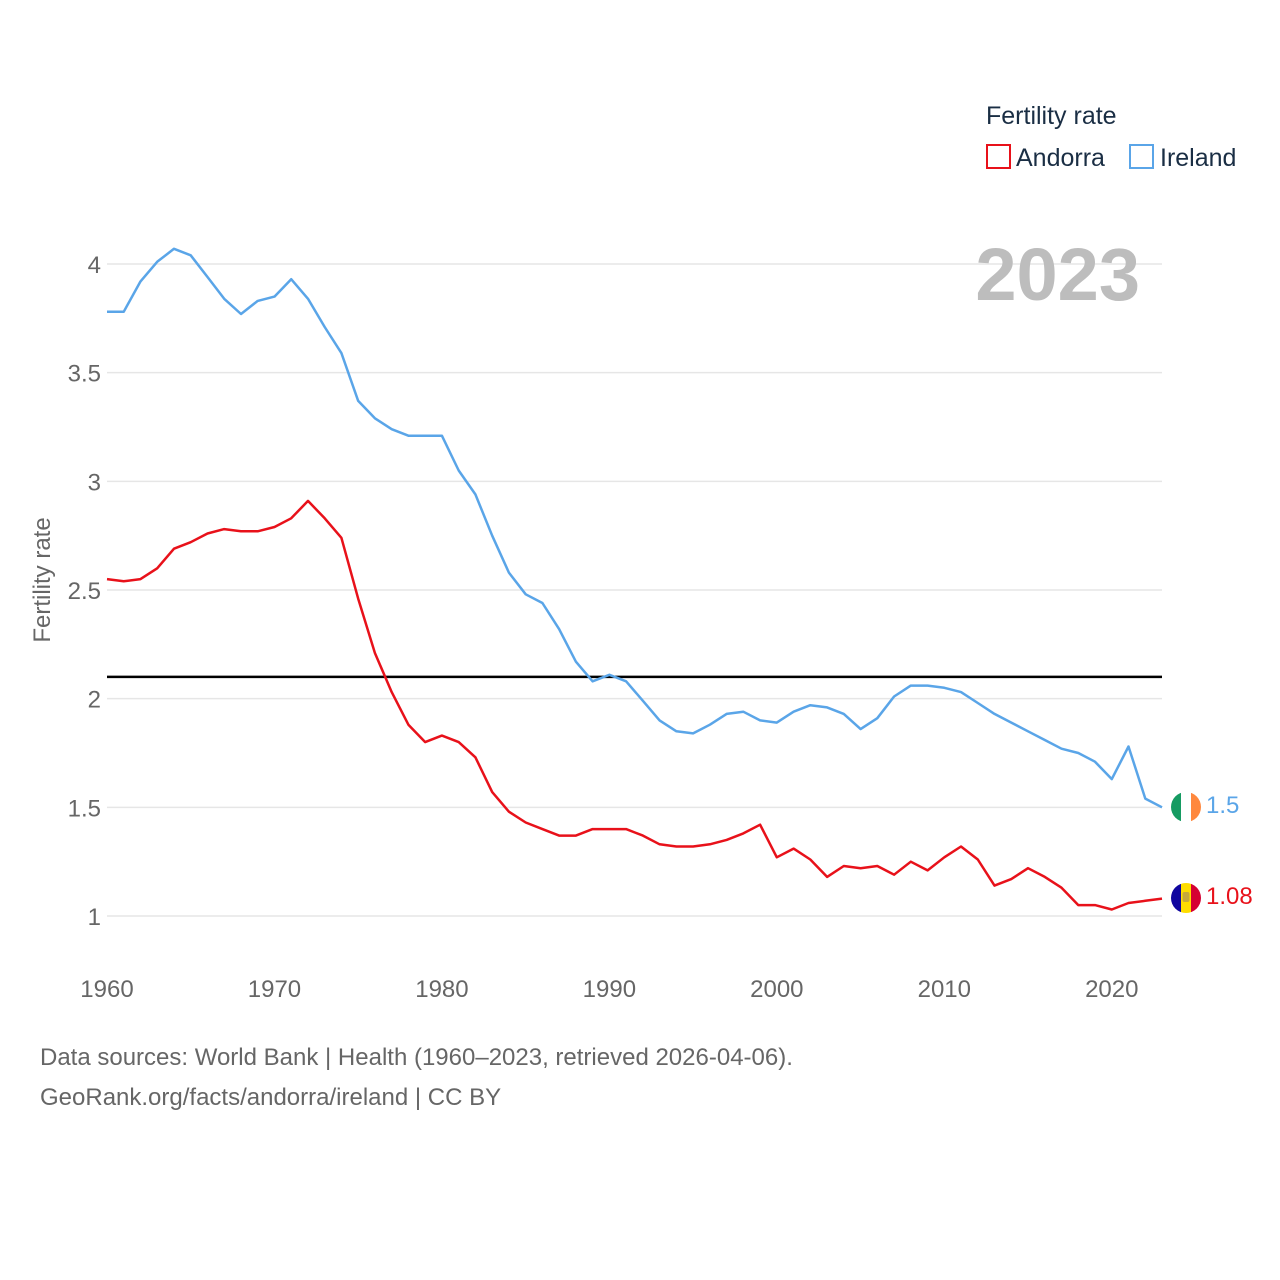 This screenshot has width=1280, height=1280. I want to click on y-tick-label: 1.5, so click(84, 808).